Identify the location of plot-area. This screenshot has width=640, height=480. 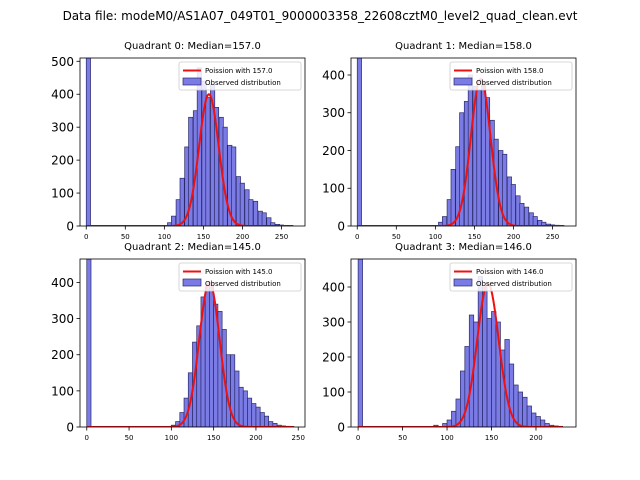
(460, 343).